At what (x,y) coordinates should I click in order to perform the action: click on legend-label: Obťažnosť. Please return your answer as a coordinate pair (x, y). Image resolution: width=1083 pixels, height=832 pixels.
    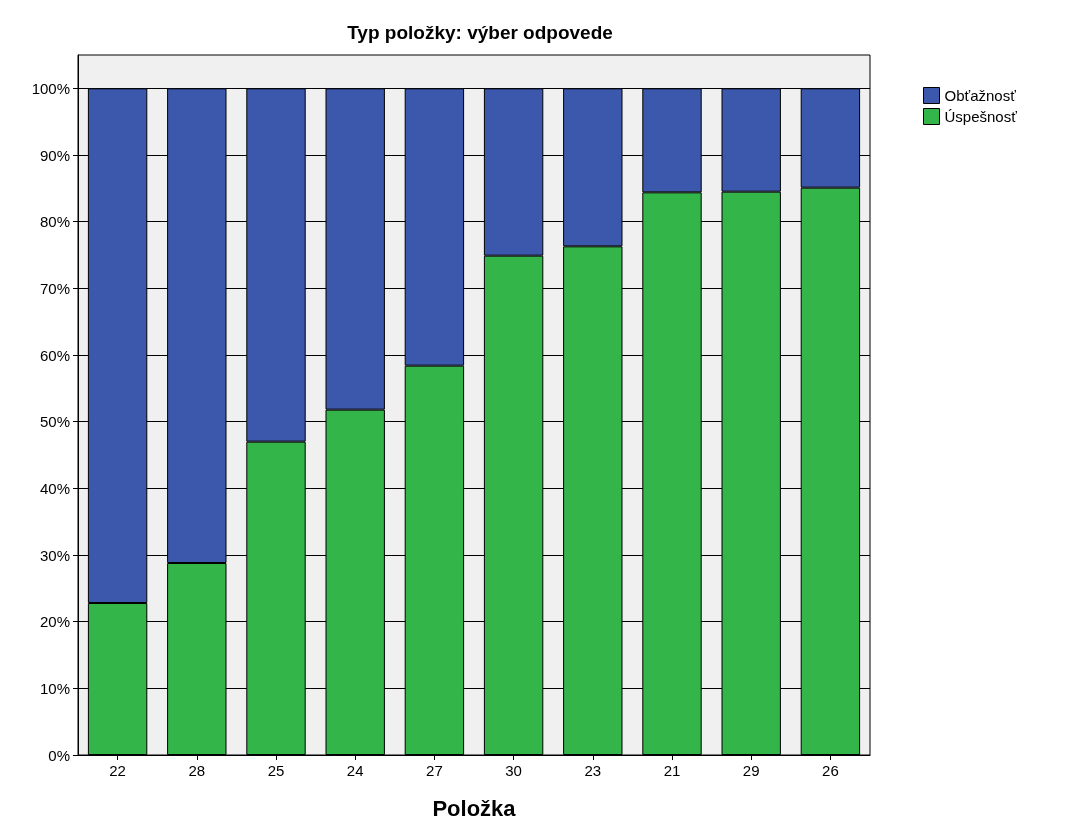
    Looking at the image, I should click on (980, 95).